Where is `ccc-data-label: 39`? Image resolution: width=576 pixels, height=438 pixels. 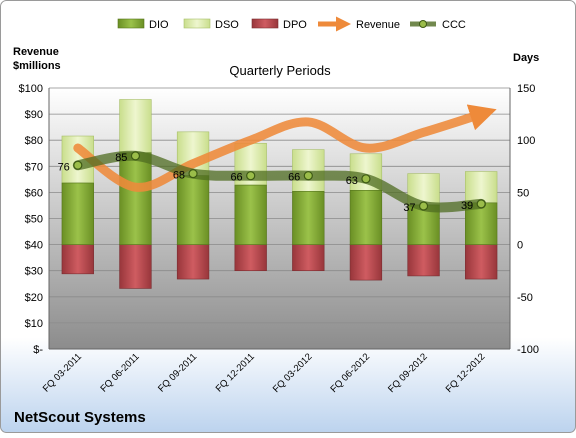
ccc-data-label: 39 is located at coordinates (467, 206).